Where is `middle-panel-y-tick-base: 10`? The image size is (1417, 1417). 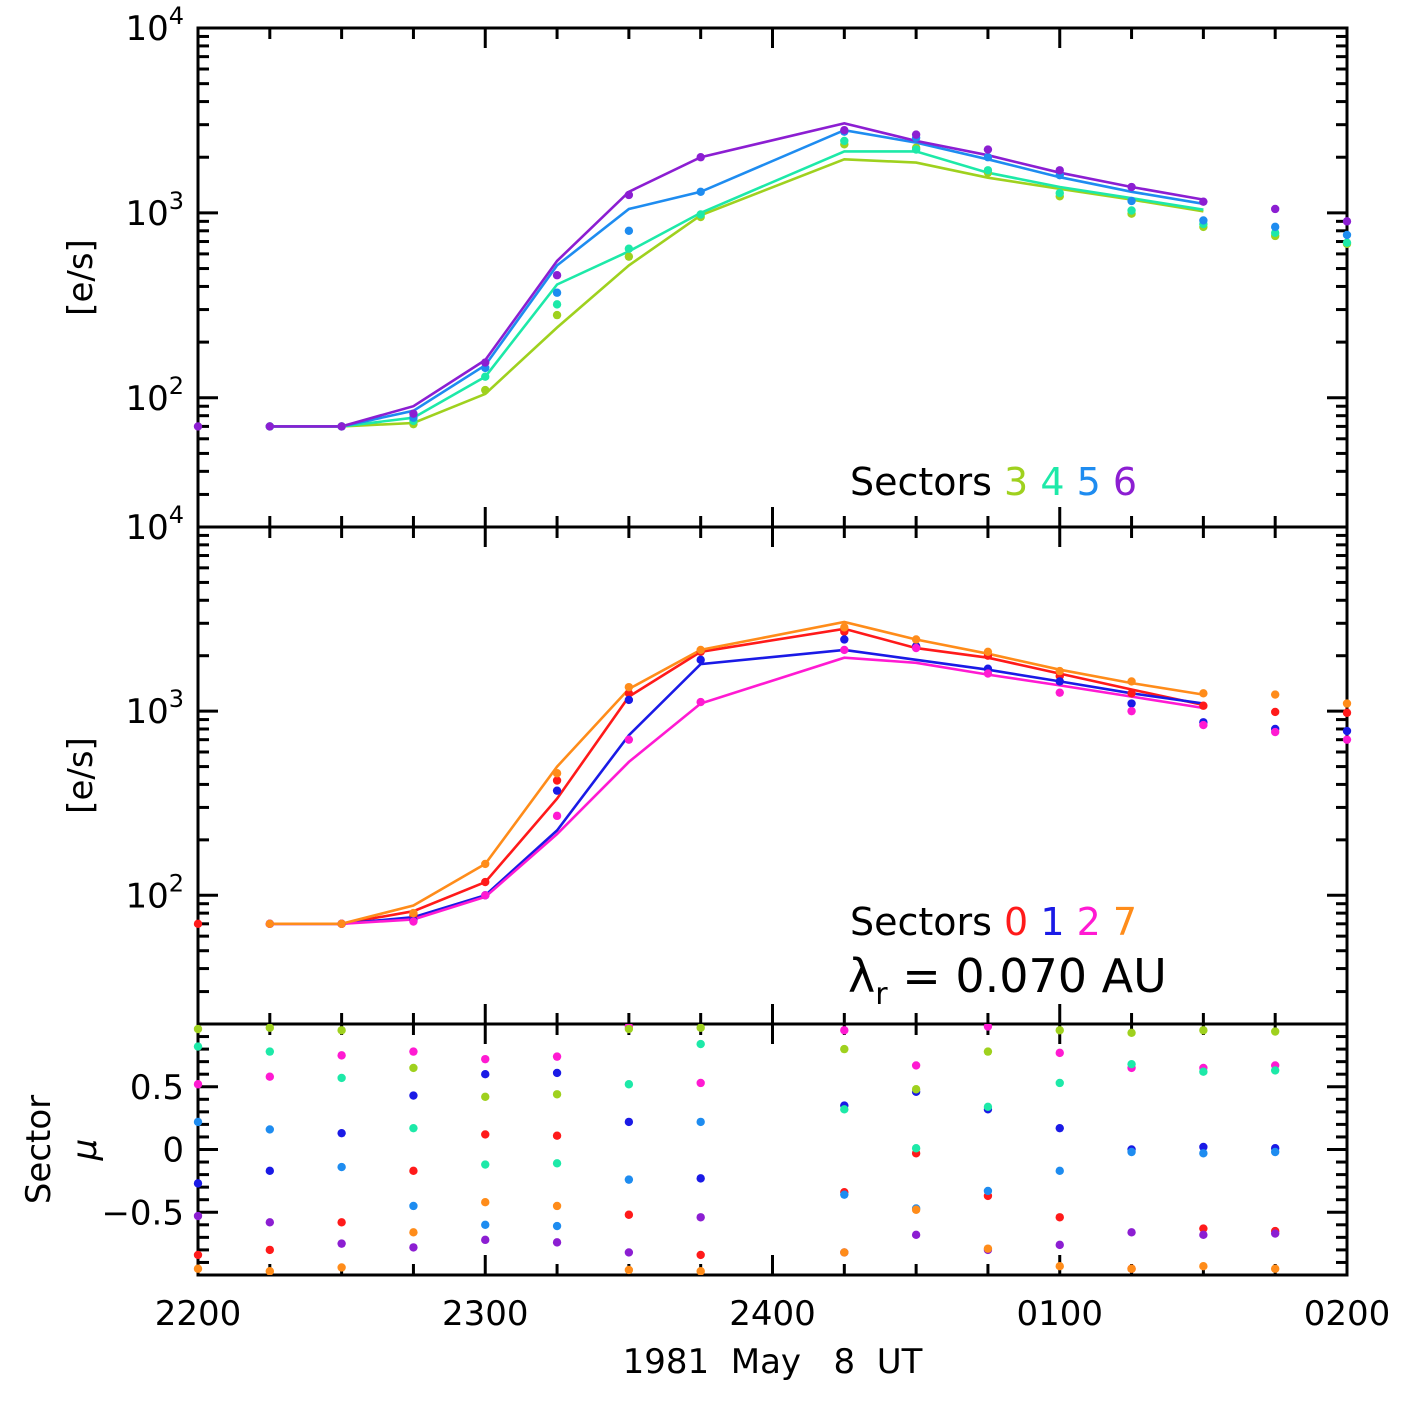 middle-panel-y-tick-base: 10 is located at coordinates (146, 896).